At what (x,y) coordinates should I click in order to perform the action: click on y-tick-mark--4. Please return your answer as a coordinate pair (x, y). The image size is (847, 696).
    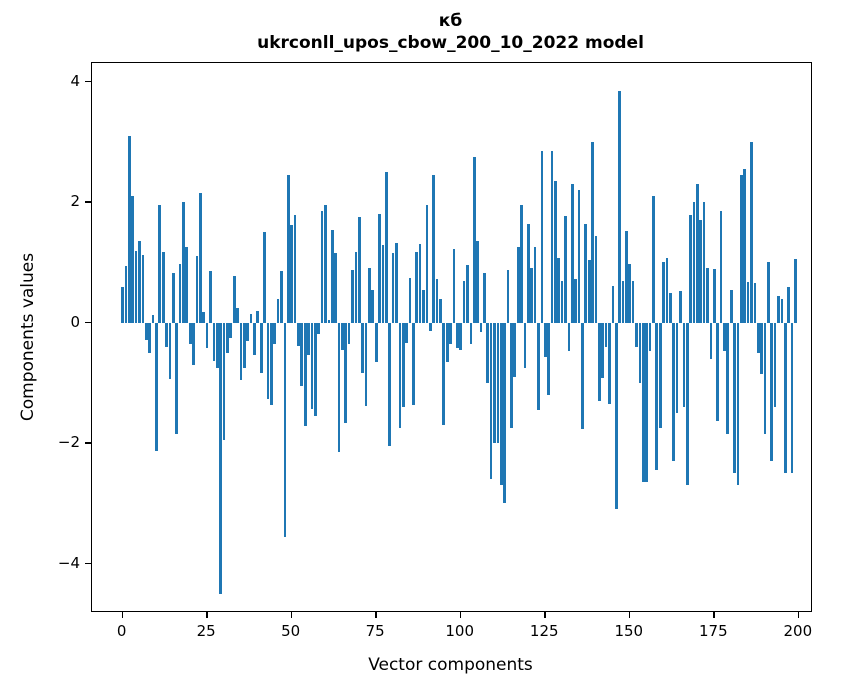
    Looking at the image, I should click on (88, 563).